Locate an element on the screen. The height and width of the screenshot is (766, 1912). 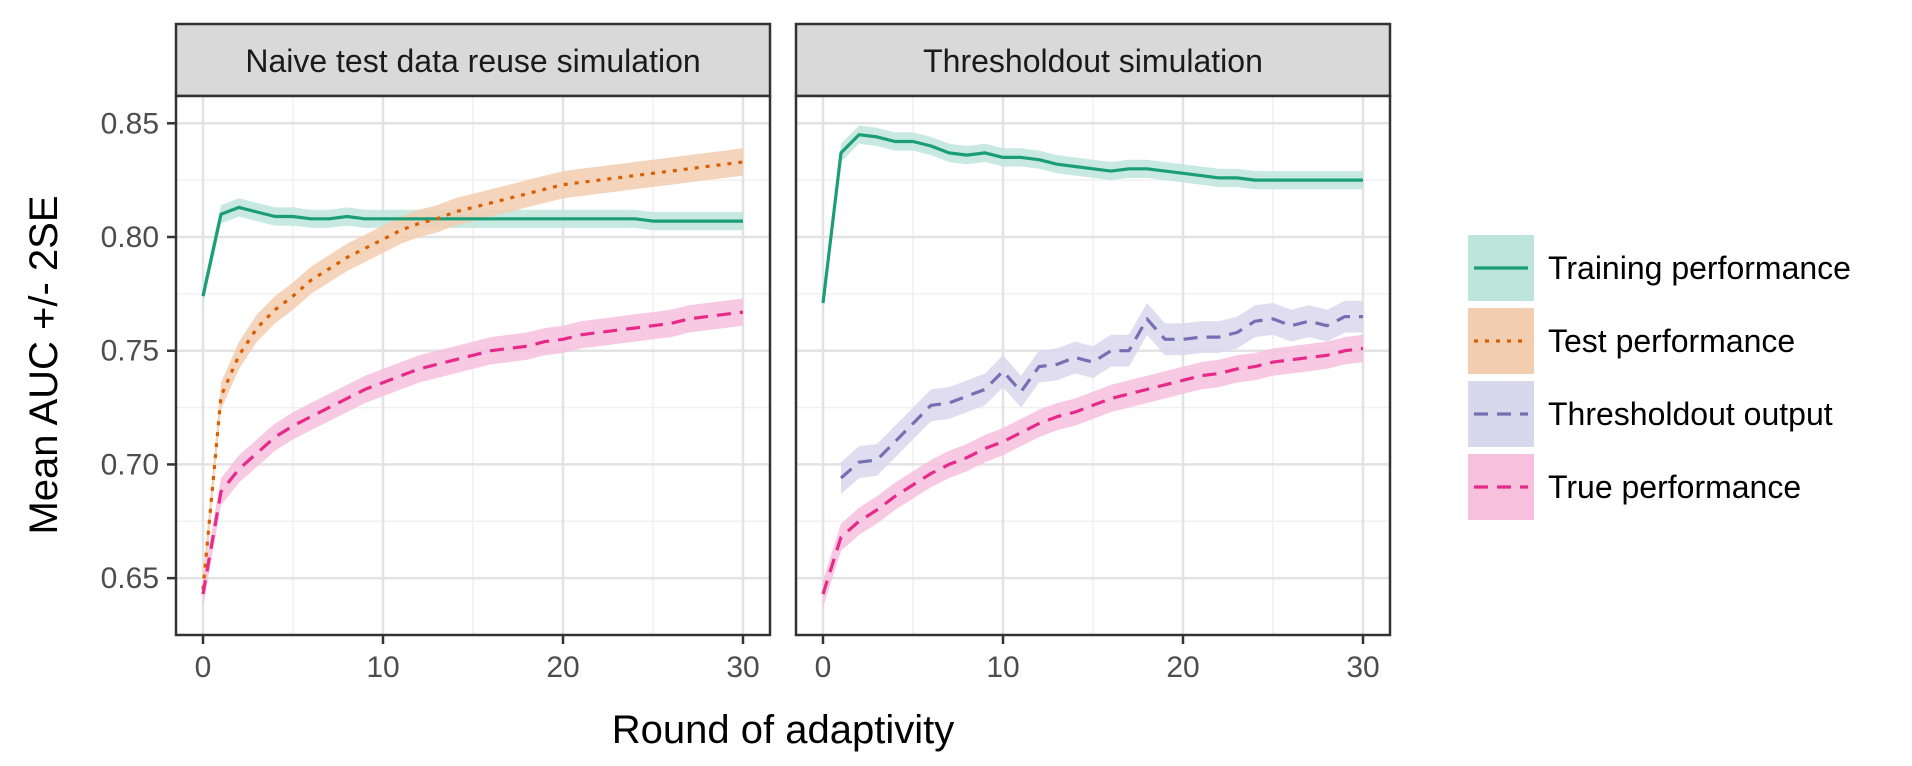
legend-item-thresholdout: Thresholdout output is located at coordinates (1650, 414).